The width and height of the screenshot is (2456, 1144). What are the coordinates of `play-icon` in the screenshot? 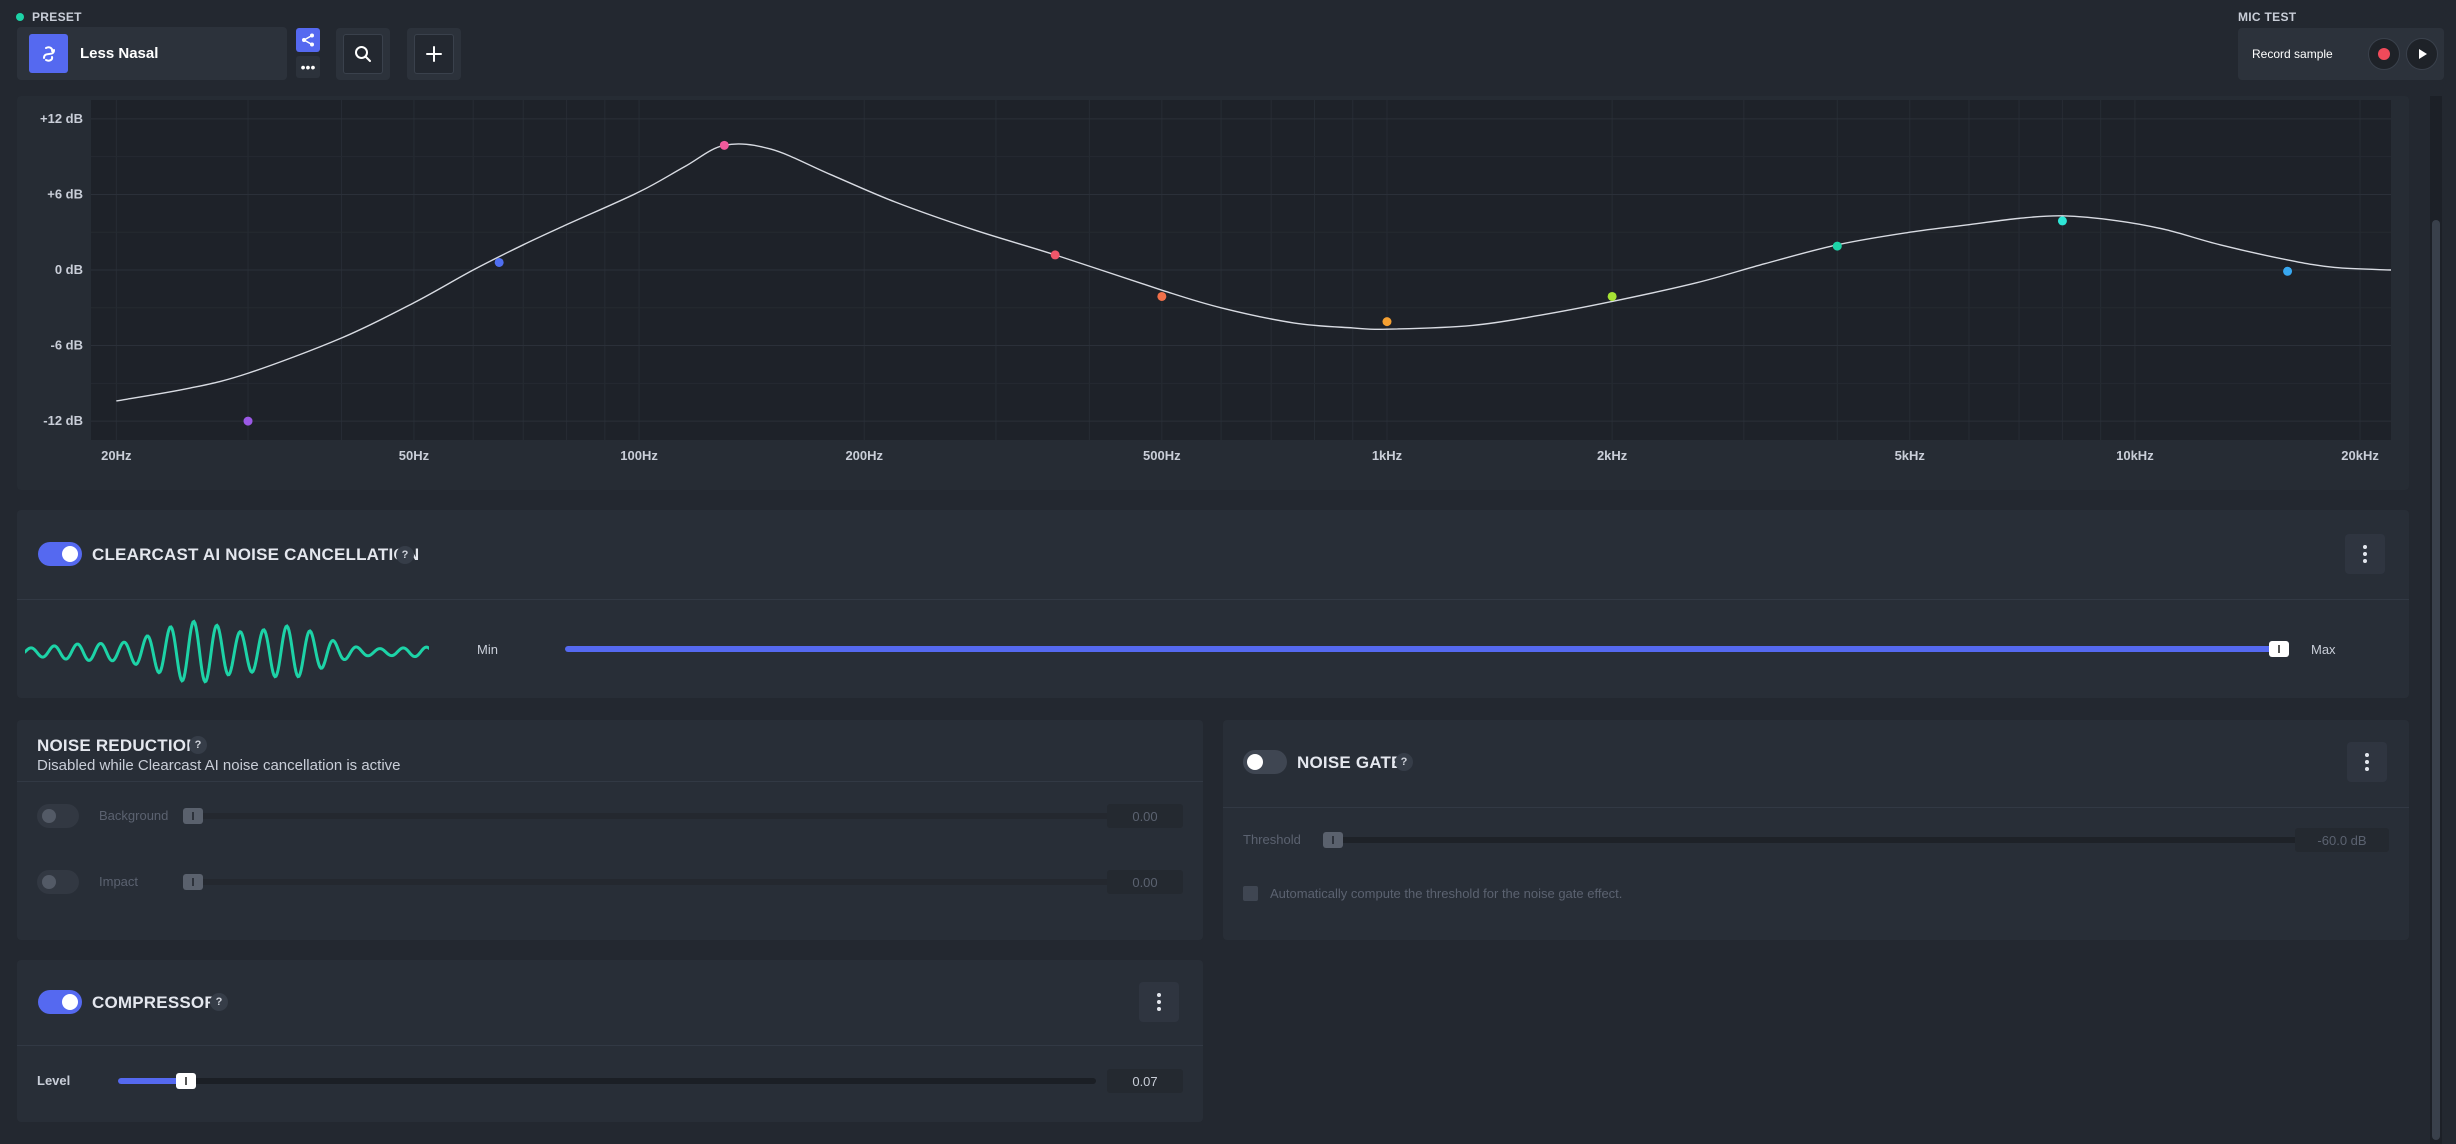 It's located at (2423, 54).